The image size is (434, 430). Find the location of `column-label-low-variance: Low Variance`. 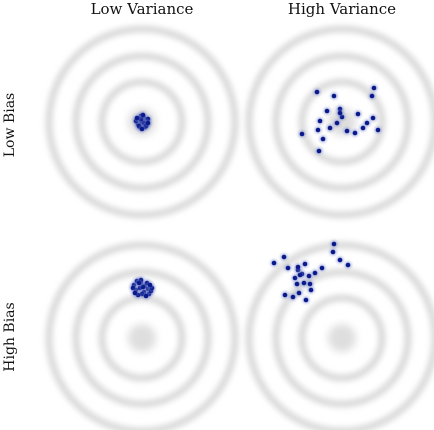

column-label-low-variance: Low Variance is located at coordinates (142, 9).